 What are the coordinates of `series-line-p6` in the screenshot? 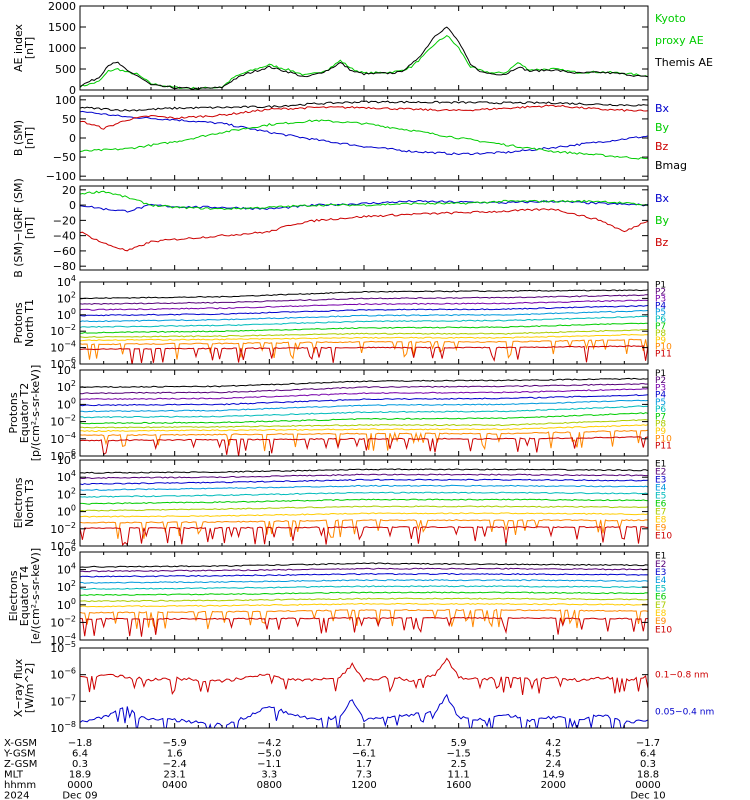 It's located at (364, 412).